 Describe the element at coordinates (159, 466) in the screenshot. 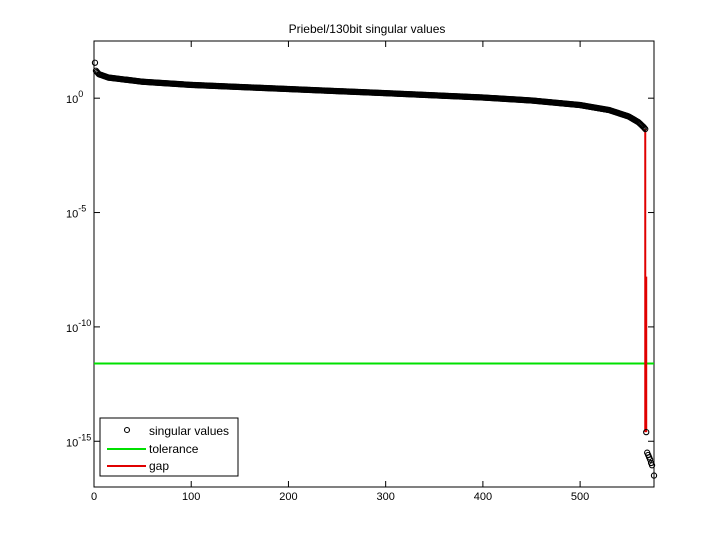

I see `legend-label-gap: gap` at that location.